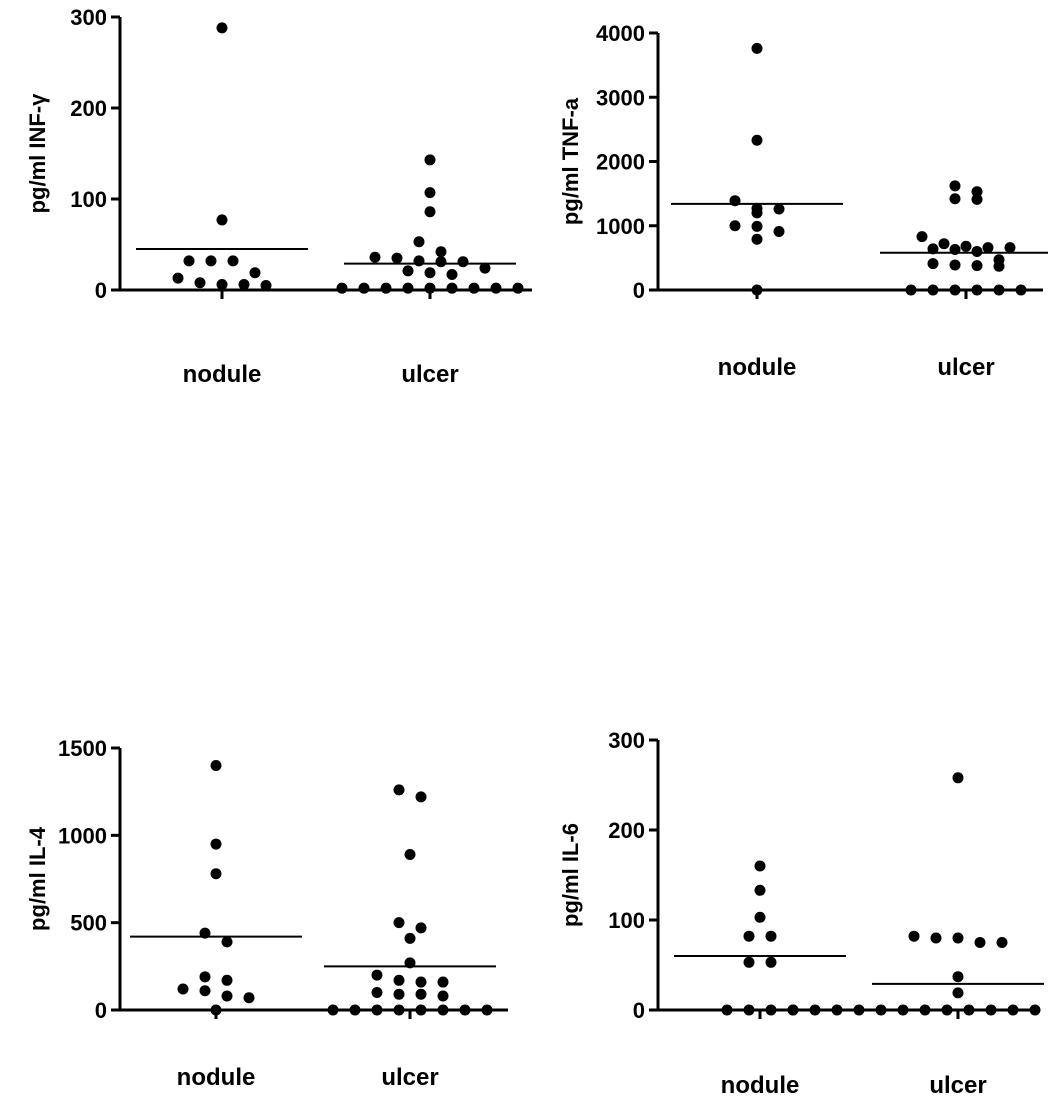 This screenshot has height=1099, width=1048. Describe the element at coordinates (82, 748) in the screenshot. I see `y-tick-label: 1500` at that location.